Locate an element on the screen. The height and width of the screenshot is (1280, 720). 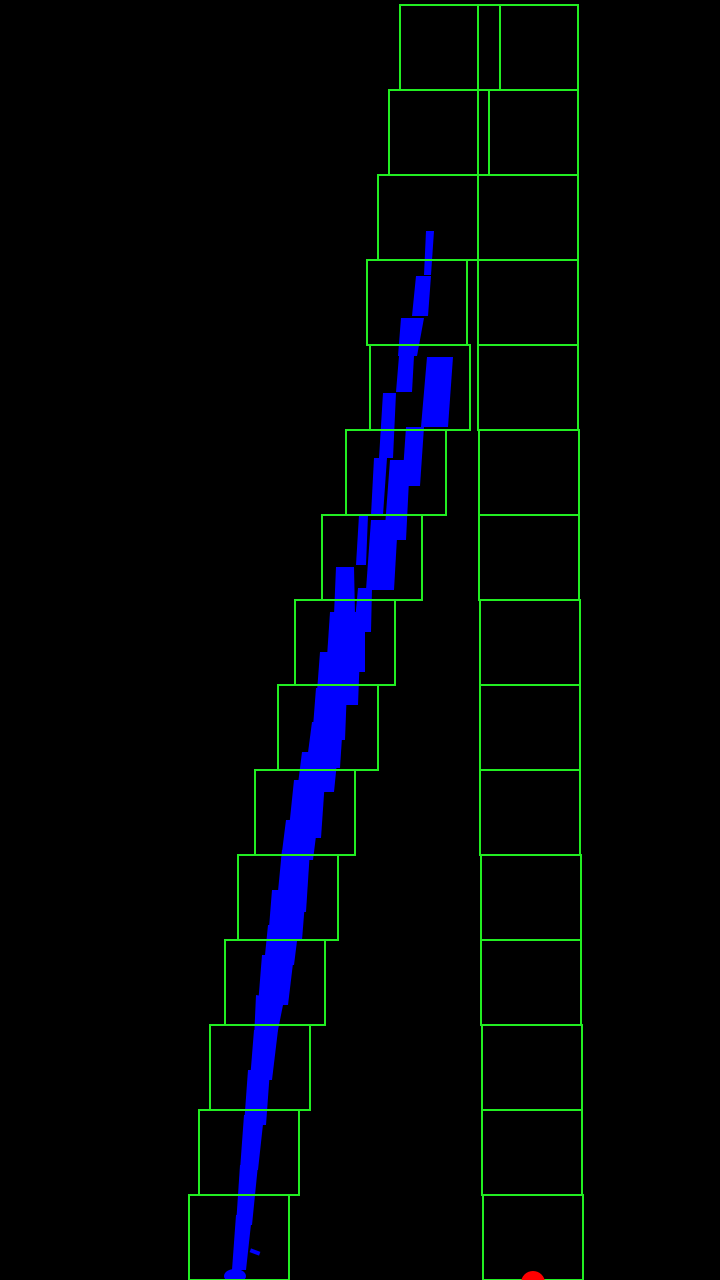
red-dot-icon is located at coordinates (533, 1275).